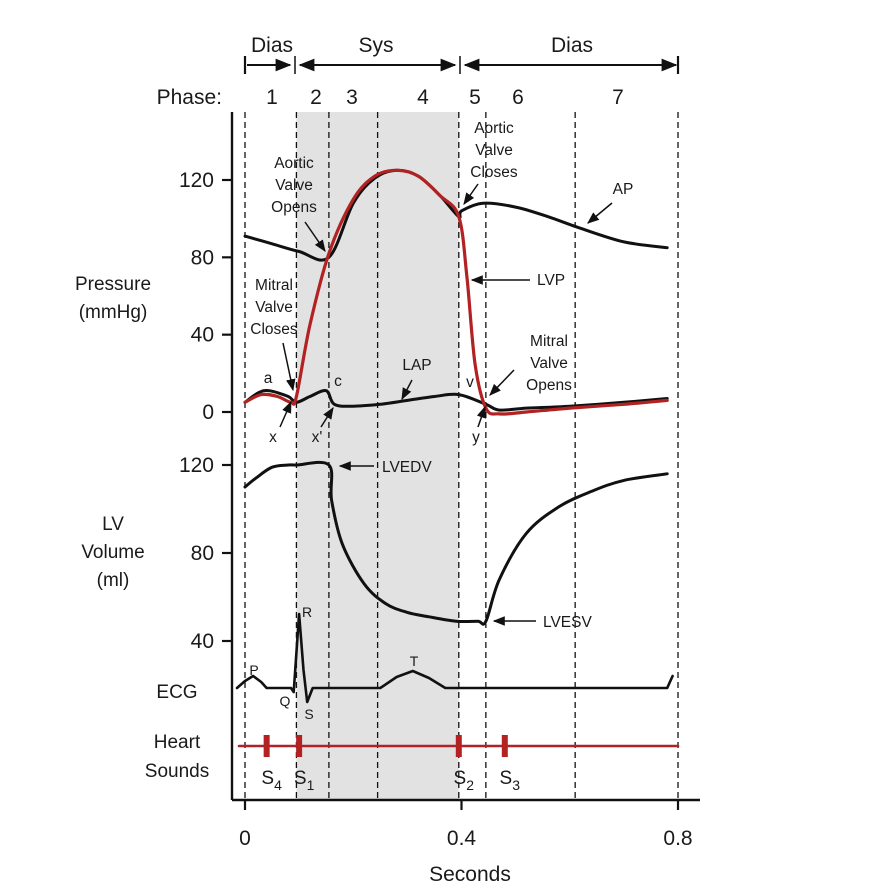 This screenshot has width=887, height=889. What do you see at coordinates (196, 180) in the screenshot?
I see `pressure-tick-label-120: 120` at bounding box center [196, 180].